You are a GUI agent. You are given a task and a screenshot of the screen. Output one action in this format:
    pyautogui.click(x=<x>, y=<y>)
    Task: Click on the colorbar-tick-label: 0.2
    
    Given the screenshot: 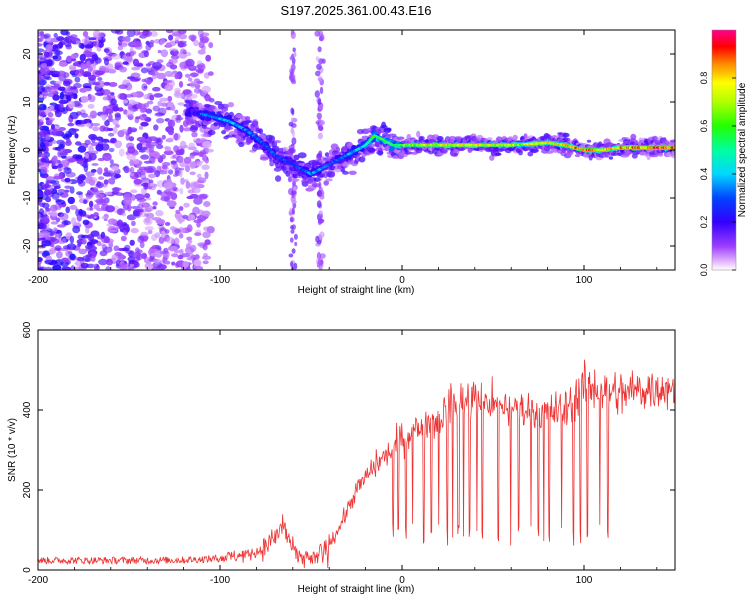 What is the action you would take?
    pyautogui.click(x=704, y=222)
    